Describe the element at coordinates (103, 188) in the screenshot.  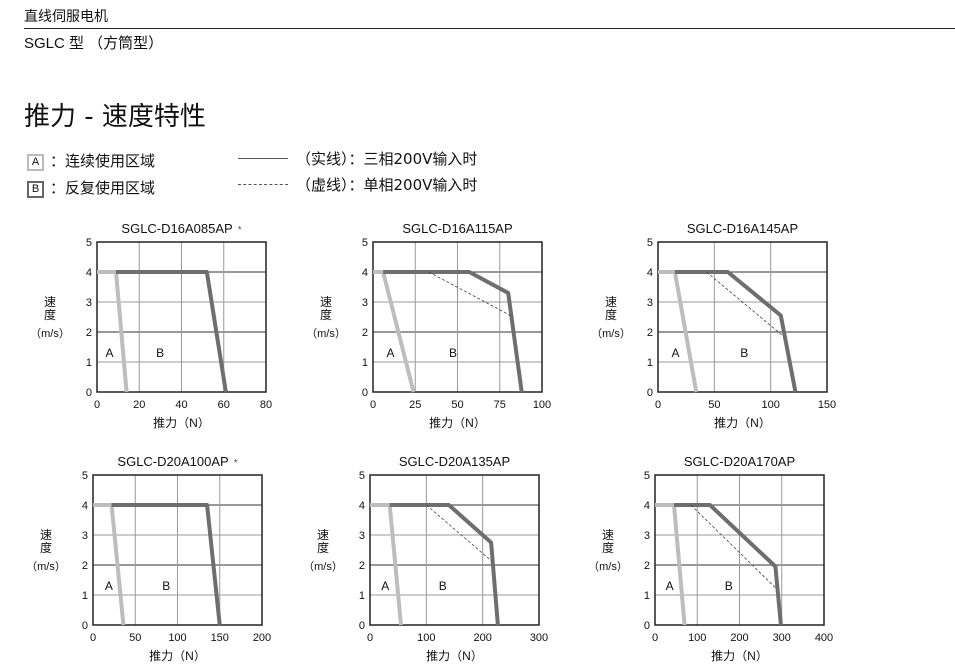
I see `region-b-label: ：反复使用区域` at that location.